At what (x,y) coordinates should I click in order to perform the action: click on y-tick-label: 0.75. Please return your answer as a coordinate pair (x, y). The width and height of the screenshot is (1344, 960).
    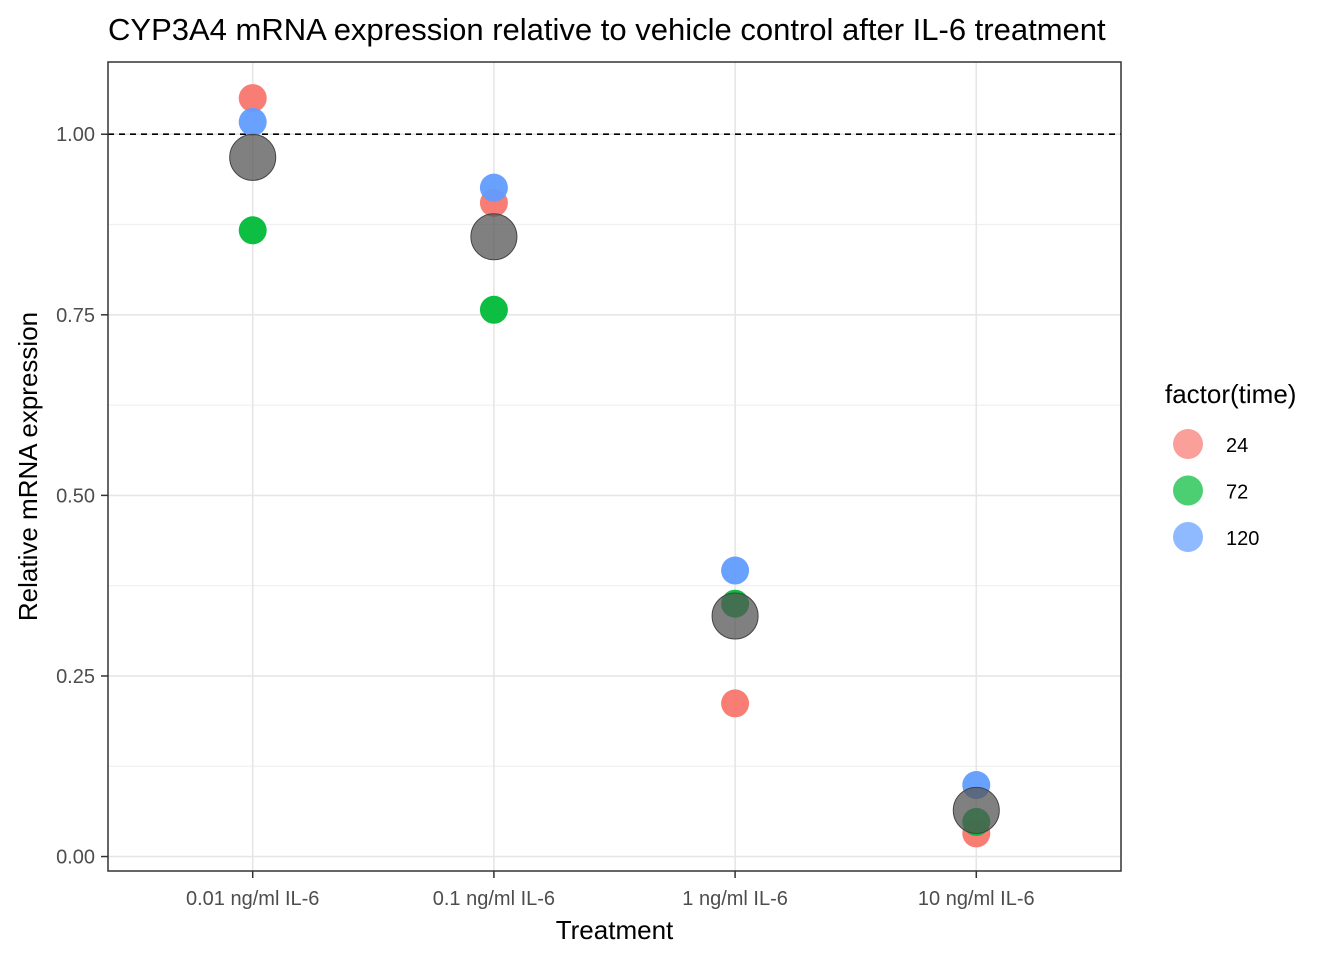
    Looking at the image, I should click on (75, 316).